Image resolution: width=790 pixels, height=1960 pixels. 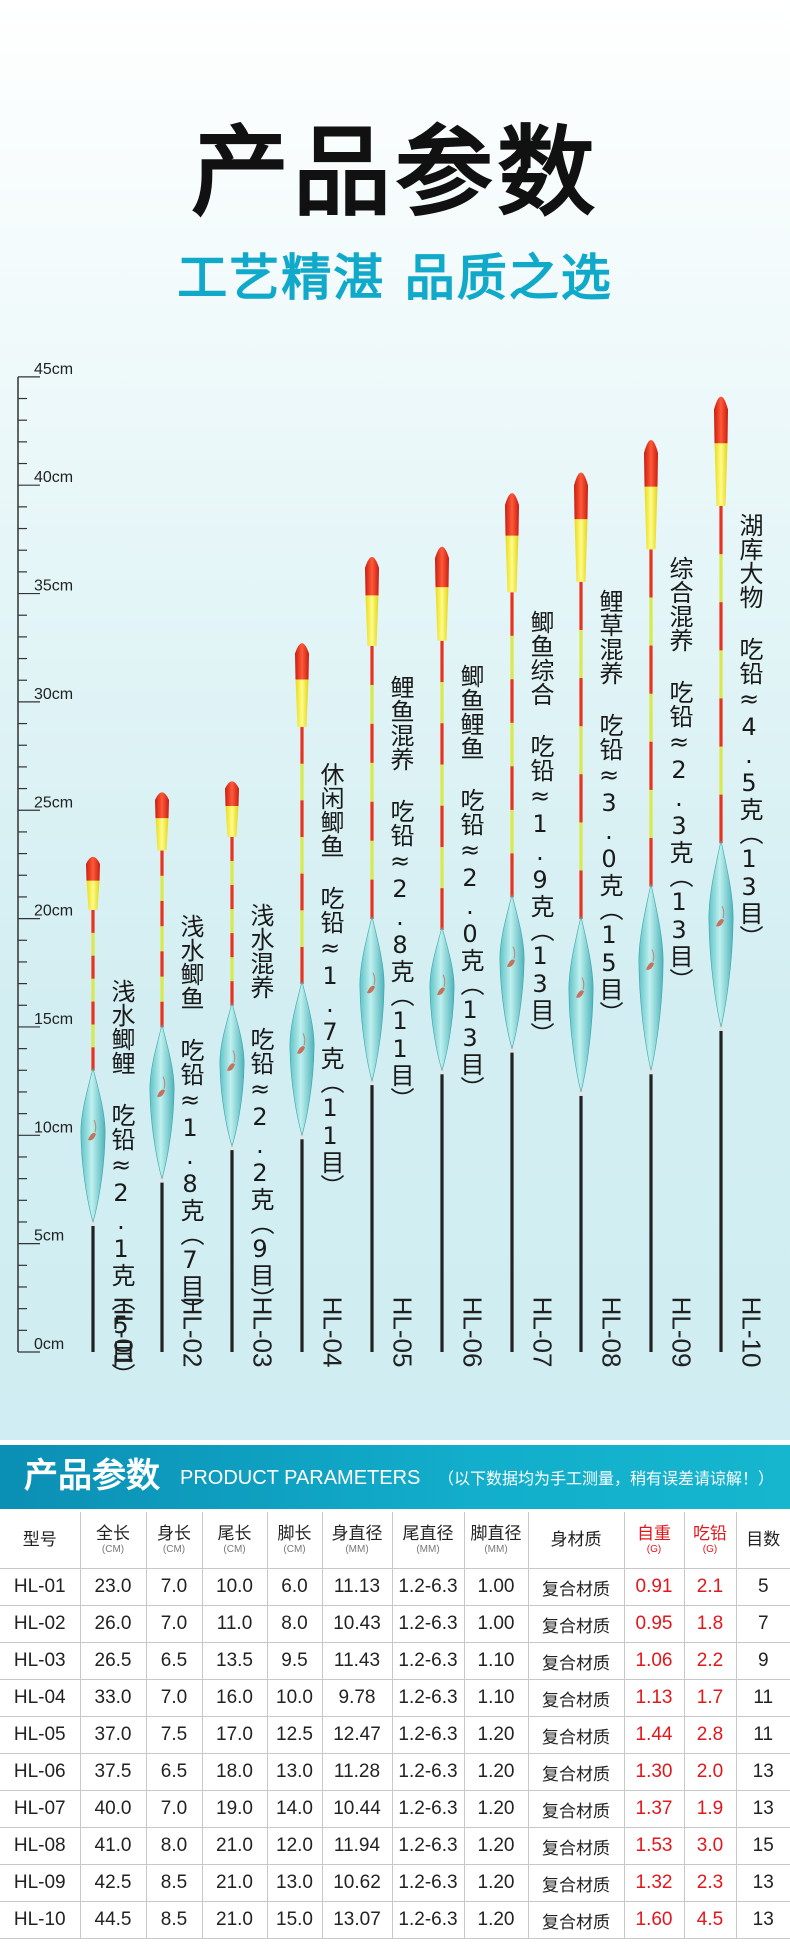 What do you see at coordinates (53, 586) in the screenshot?
I see `ruler-label: 35cm` at bounding box center [53, 586].